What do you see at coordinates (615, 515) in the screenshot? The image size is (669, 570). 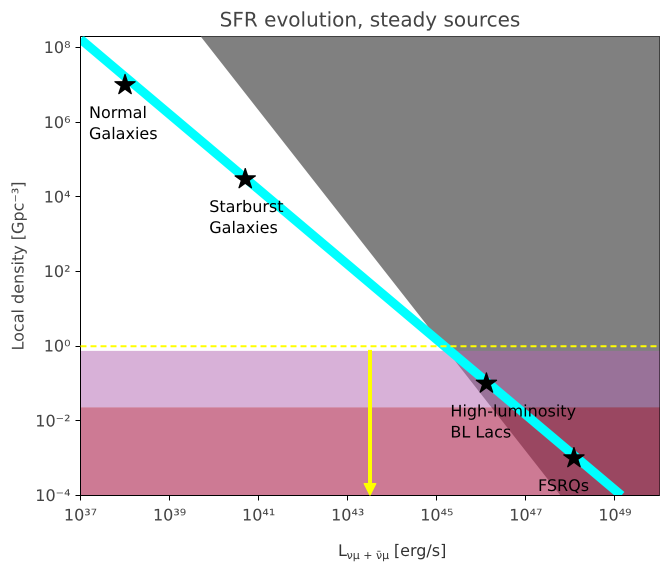 I see `x-tick-label: 10⁴⁹` at bounding box center [615, 515].